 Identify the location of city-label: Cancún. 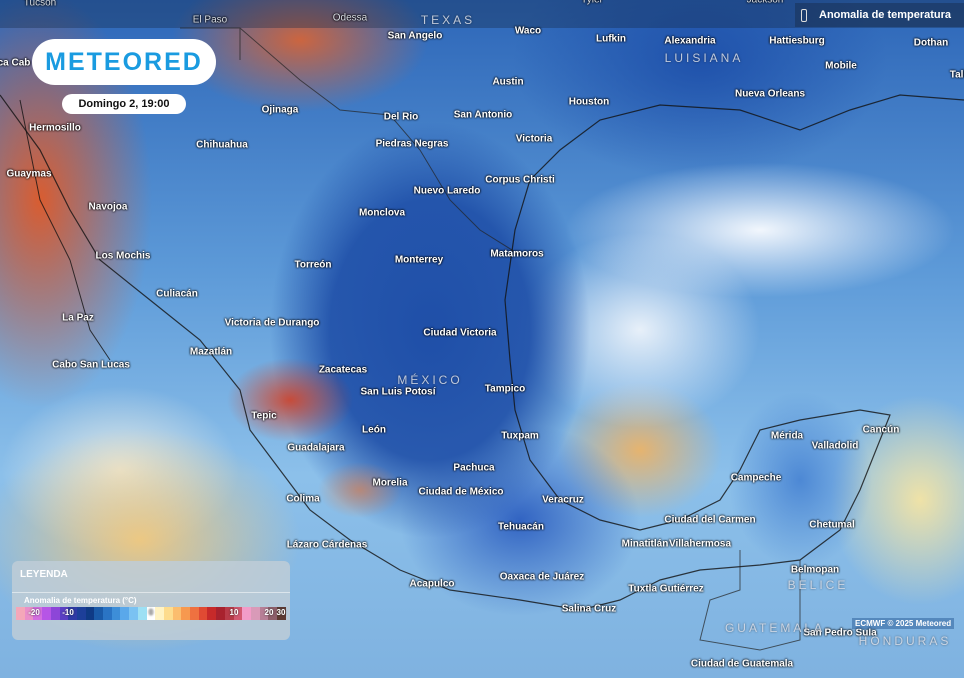
(881, 430).